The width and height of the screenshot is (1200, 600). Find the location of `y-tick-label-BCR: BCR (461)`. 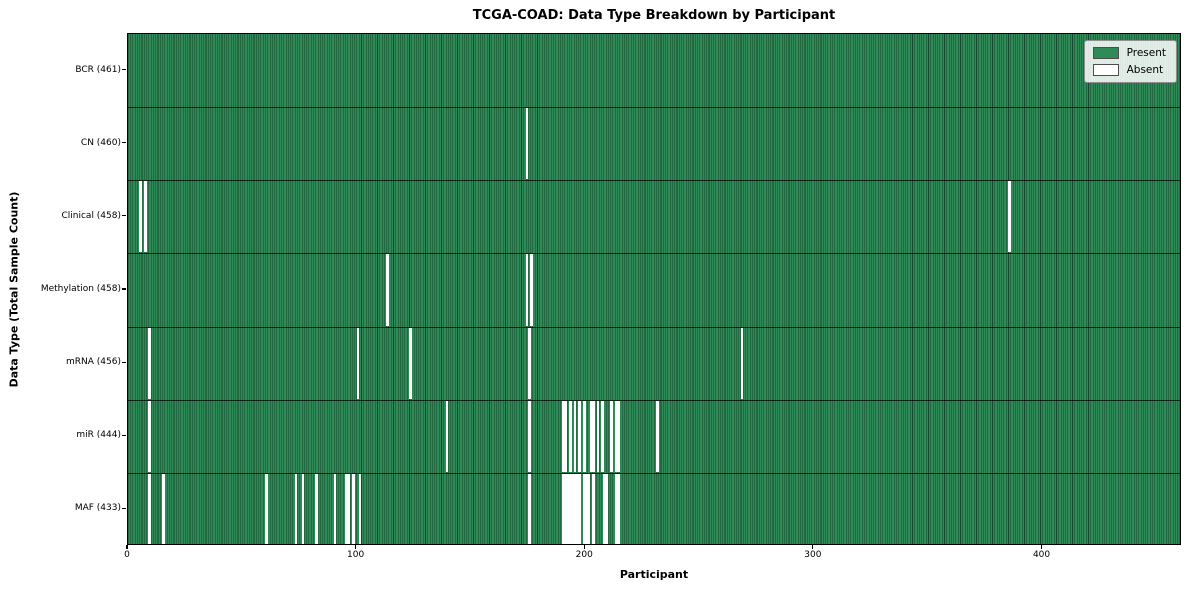

y-tick-label-BCR: BCR (461) is located at coordinates (98, 69).